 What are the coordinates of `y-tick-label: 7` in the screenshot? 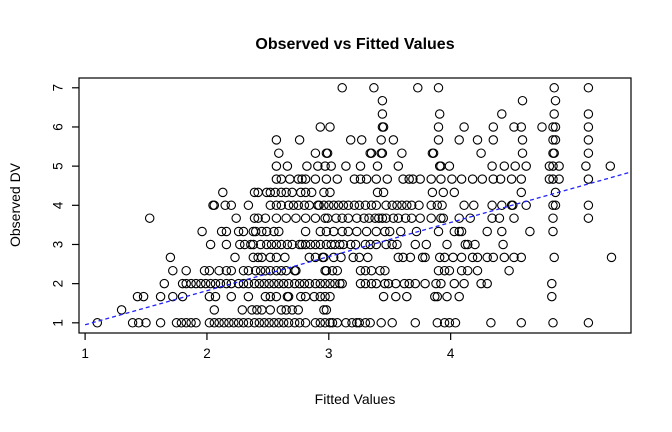 It's located at (58, 88).